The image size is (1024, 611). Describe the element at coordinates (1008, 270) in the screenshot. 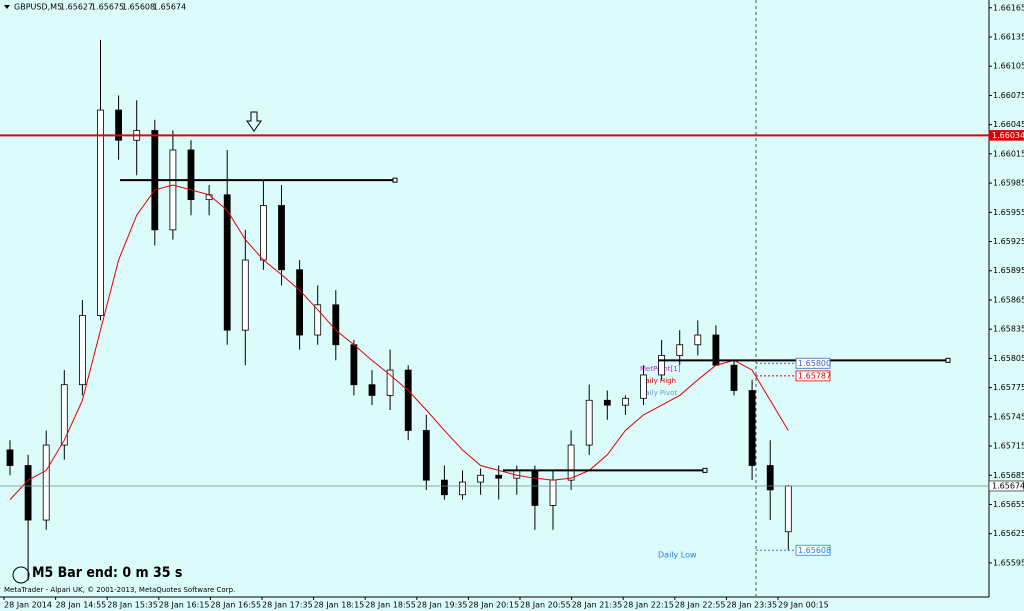

I see `y-tick-label: 1.65895` at that location.